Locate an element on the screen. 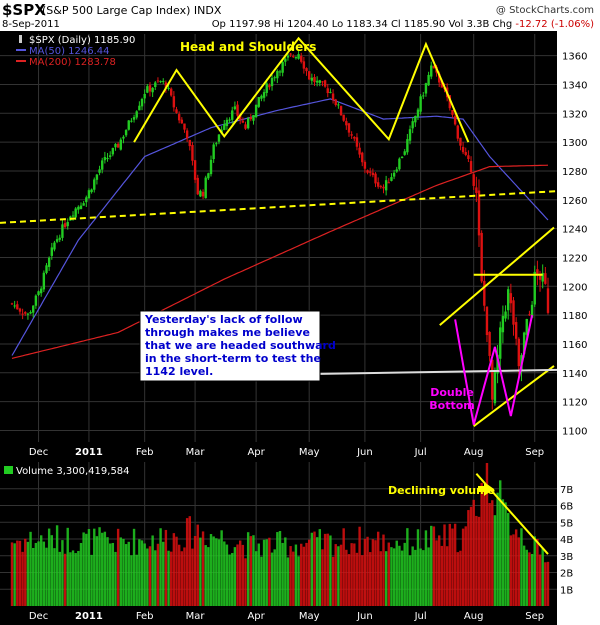 The image size is (600, 625). month-axis-band is located at coordinates (278, 451).